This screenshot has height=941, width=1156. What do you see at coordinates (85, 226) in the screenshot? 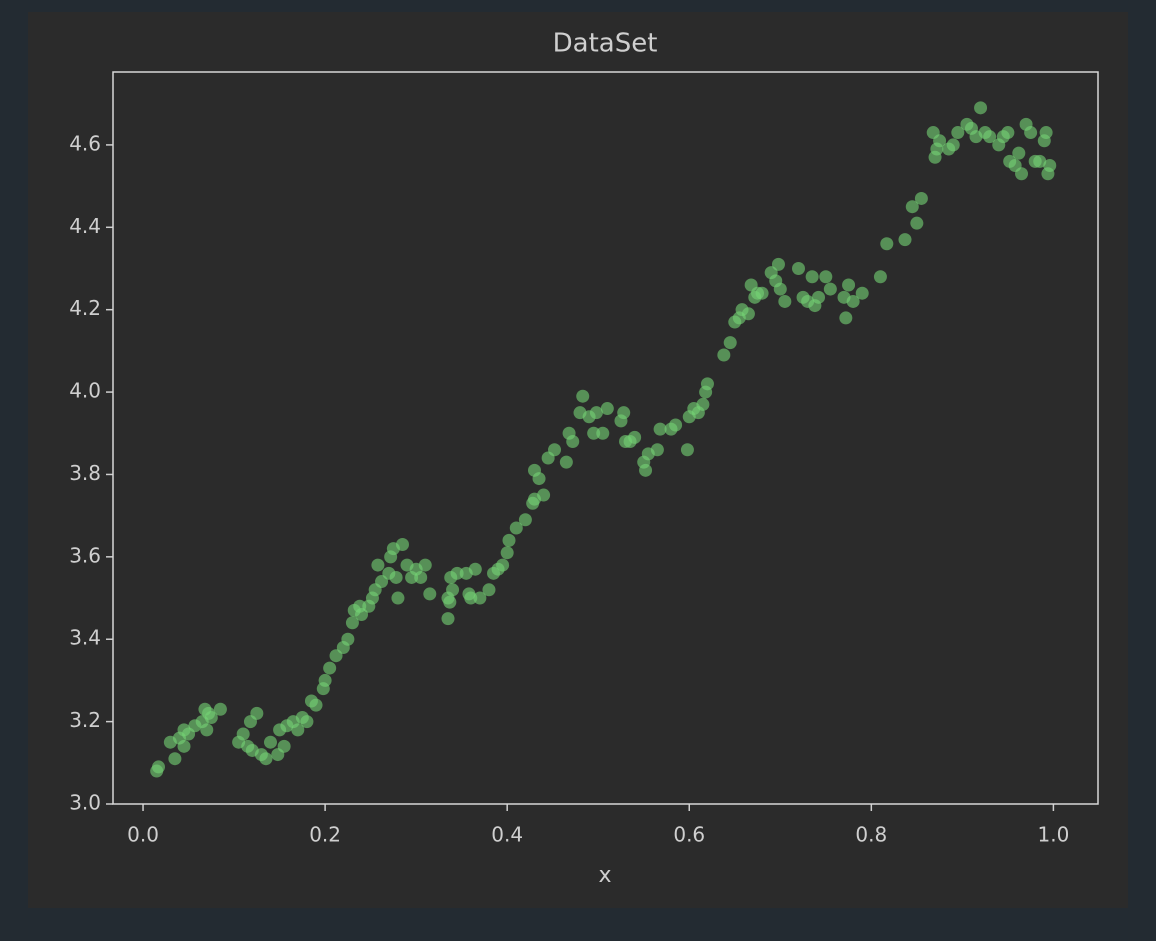
I see `y-tick-label: 4.4` at bounding box center [85, 226].